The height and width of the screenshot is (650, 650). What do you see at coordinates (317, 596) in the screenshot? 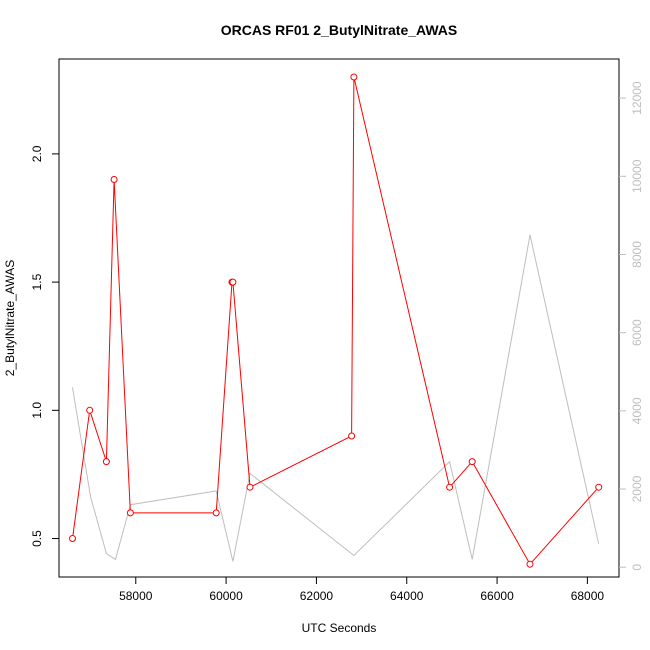
I see `x-tick-label: 62000` at bounding box center [317, 596].